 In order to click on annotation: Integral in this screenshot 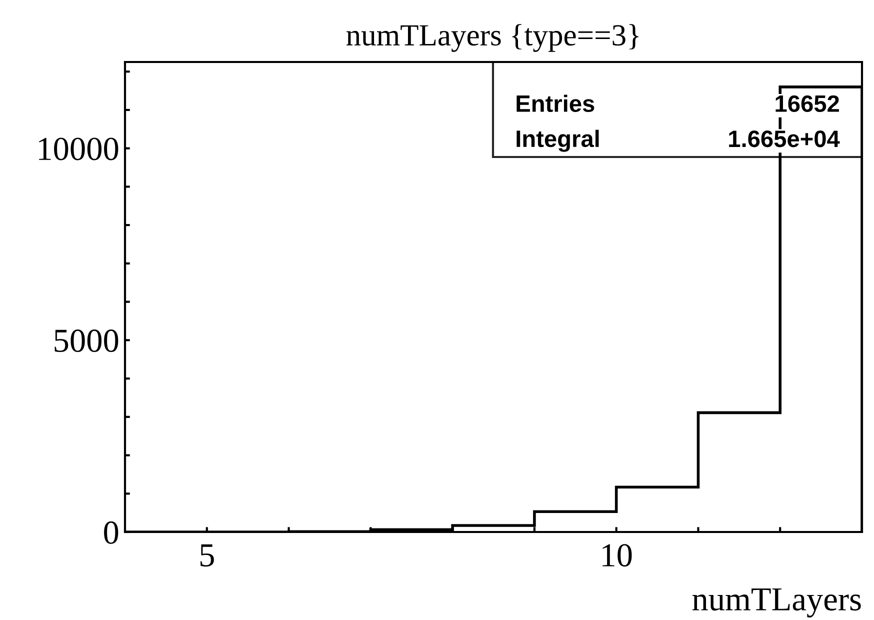, I will do `click(557, 141)`.